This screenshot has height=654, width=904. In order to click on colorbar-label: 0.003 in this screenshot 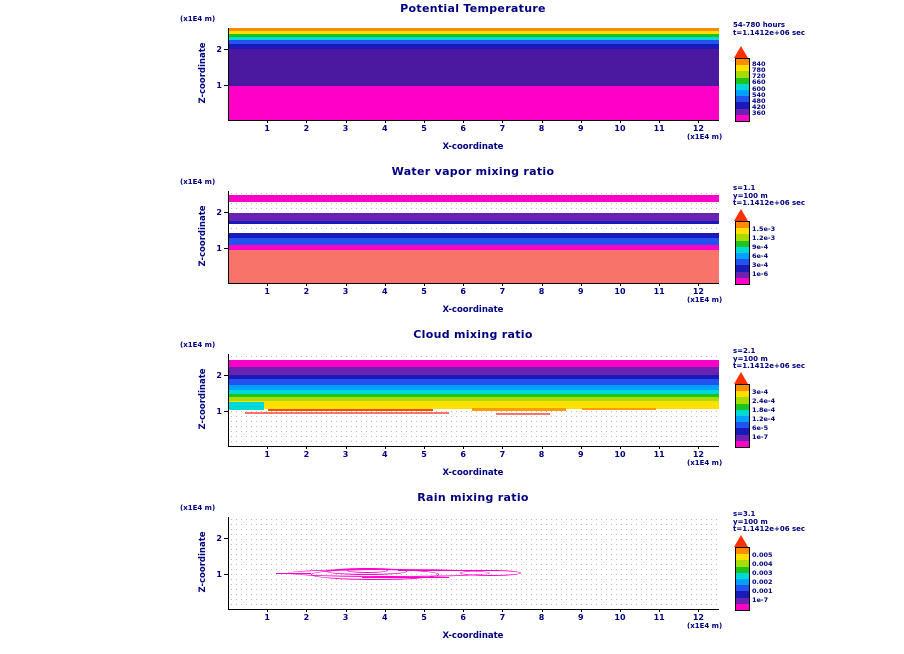, I will do `click(762, 573)`.